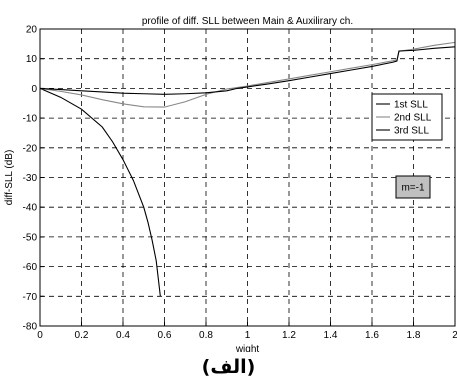  I want to click on annotation-box-background, so click(413, 187).